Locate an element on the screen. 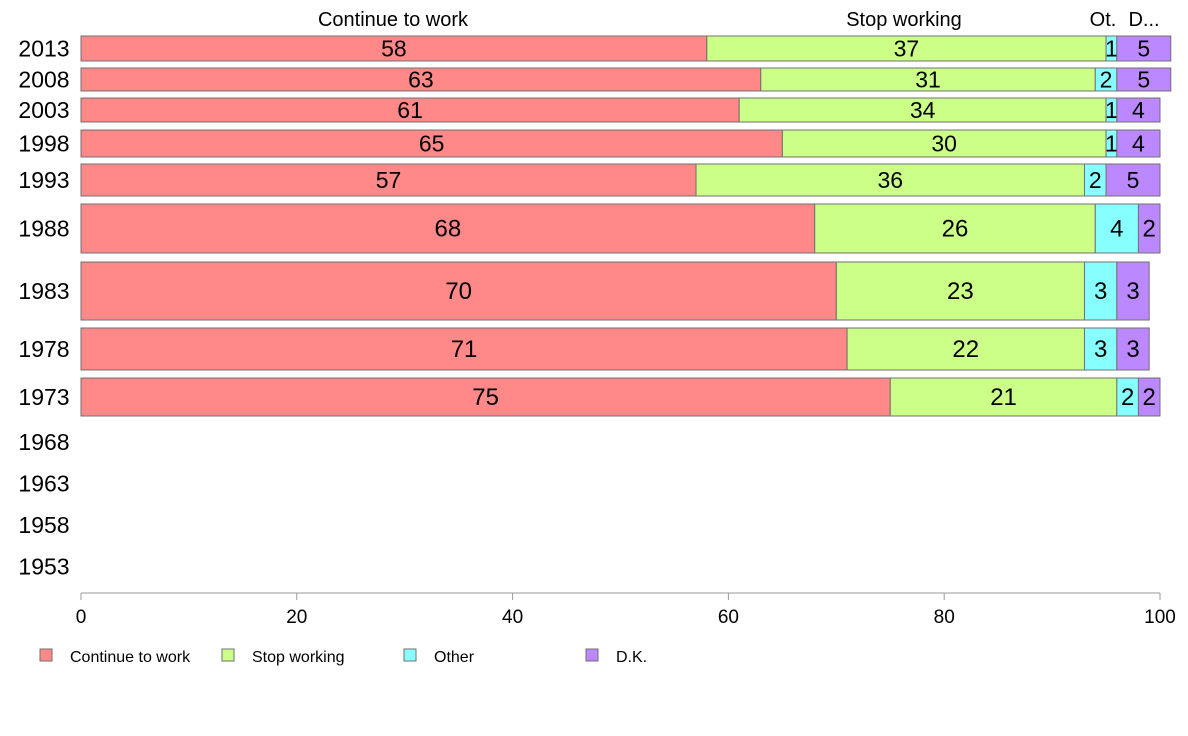 This screenshot has width=1188, height=736. x-tick-label: 0 is located at coordinates (81, 617).